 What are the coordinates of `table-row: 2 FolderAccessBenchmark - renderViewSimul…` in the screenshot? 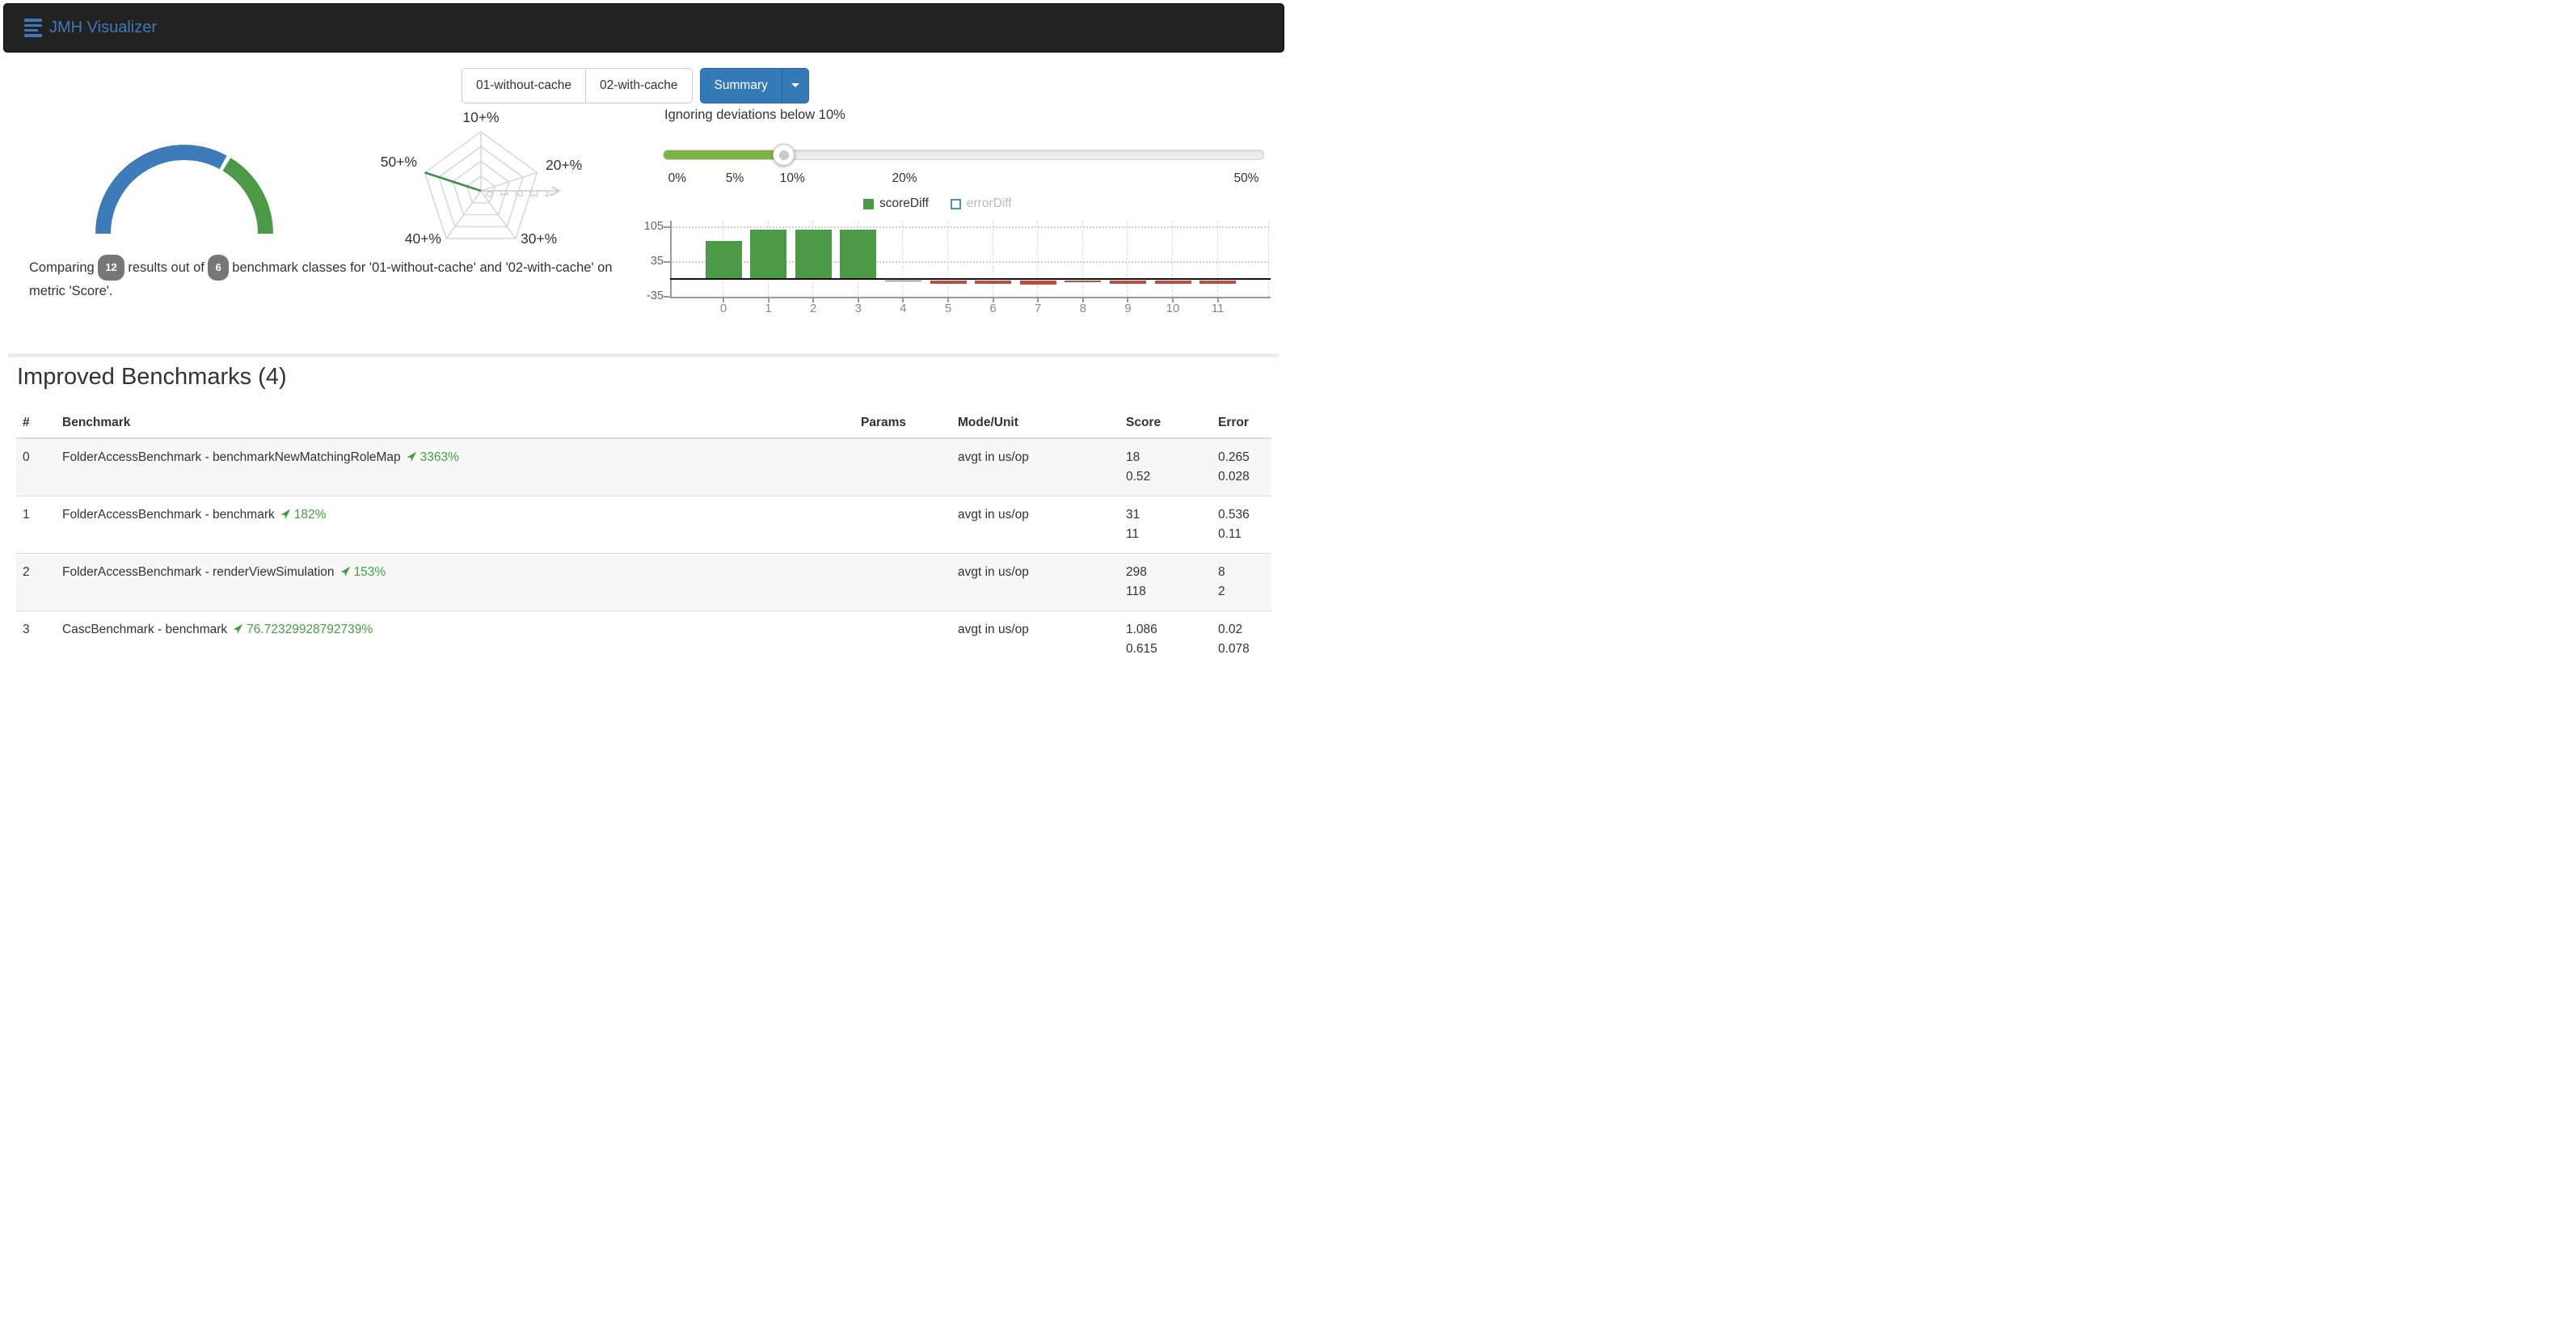 It's located at (643, 582).